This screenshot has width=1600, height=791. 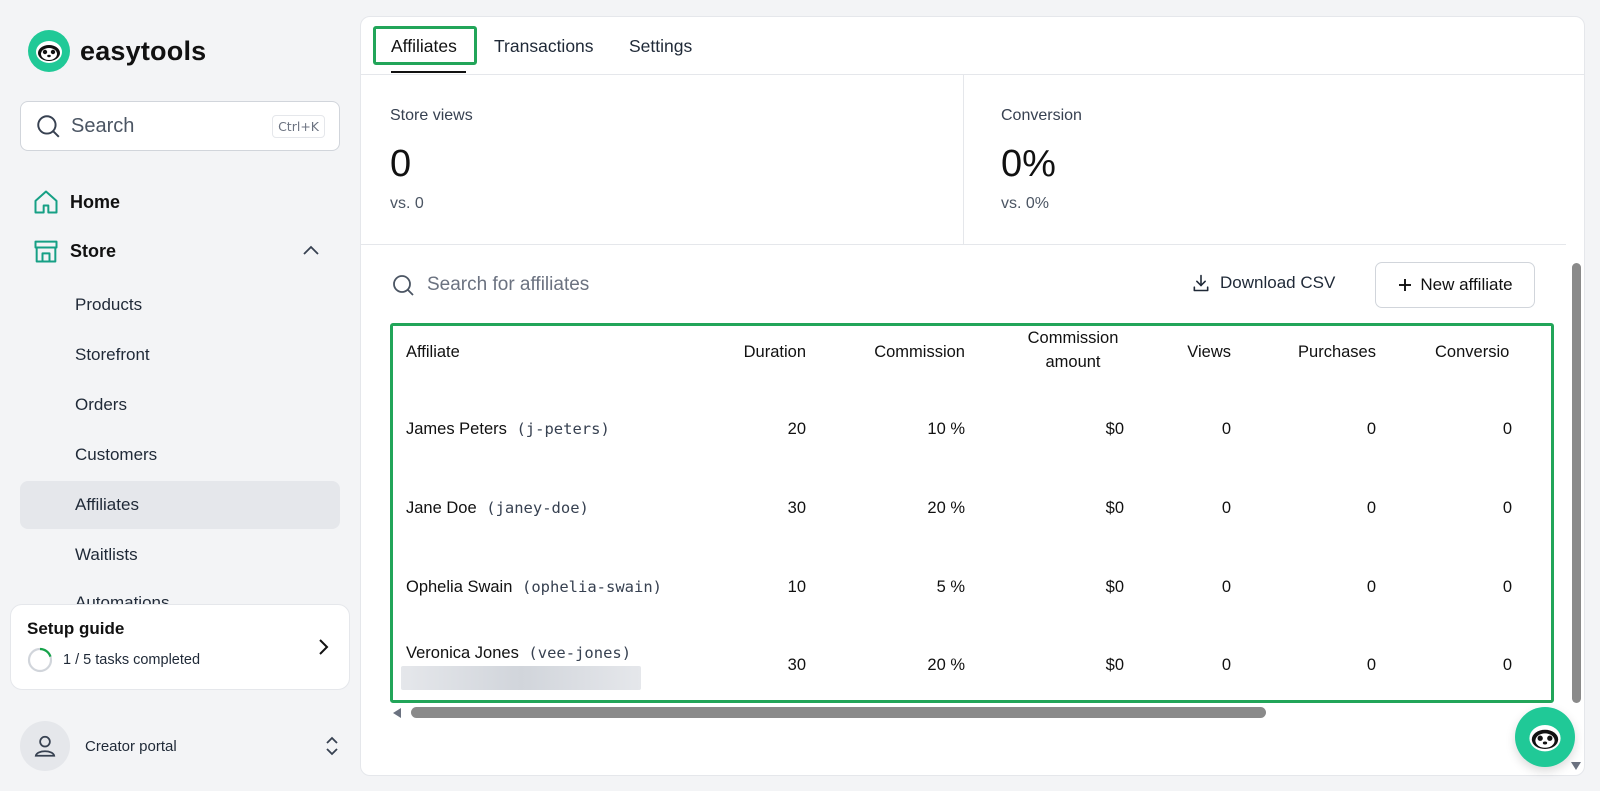 I want to click on avatar, so click(x=45, y=746).